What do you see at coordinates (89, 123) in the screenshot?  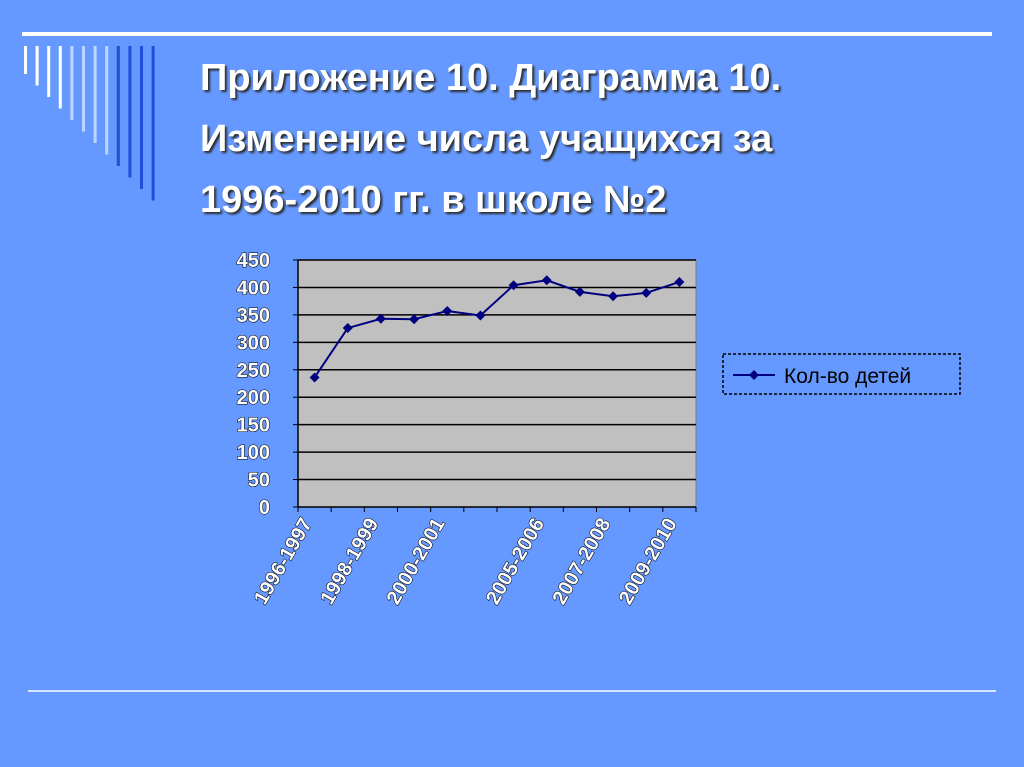 I see `decorative-stripes` at bounding box center [89, 123].